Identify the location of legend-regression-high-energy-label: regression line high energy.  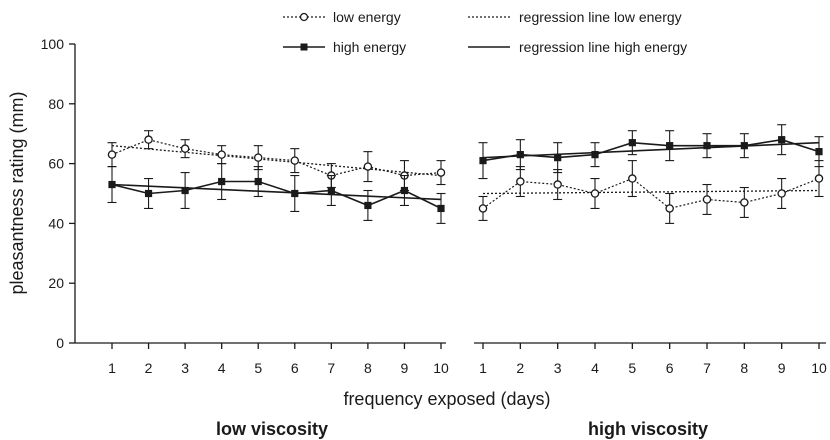
(603, 47).